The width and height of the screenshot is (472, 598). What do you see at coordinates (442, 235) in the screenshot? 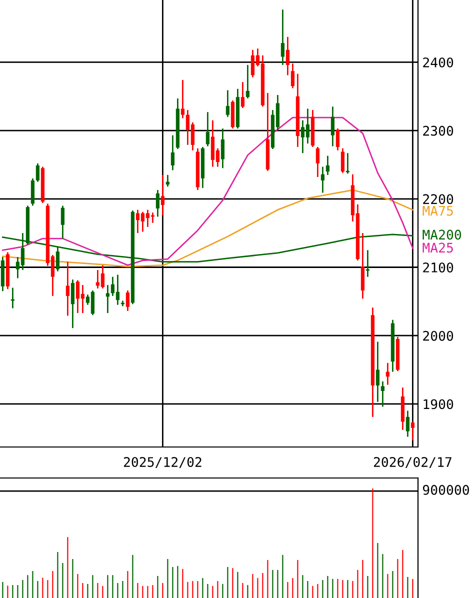
I see `series-label: MA200` at bounding box center [442, 235].